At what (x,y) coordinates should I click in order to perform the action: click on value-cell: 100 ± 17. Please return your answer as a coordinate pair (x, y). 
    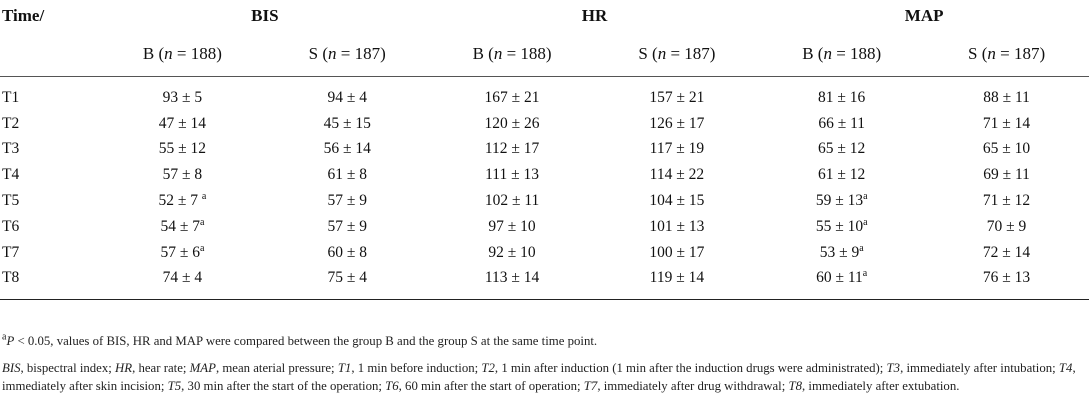
    Looking at the image, I should click on (676, 253).